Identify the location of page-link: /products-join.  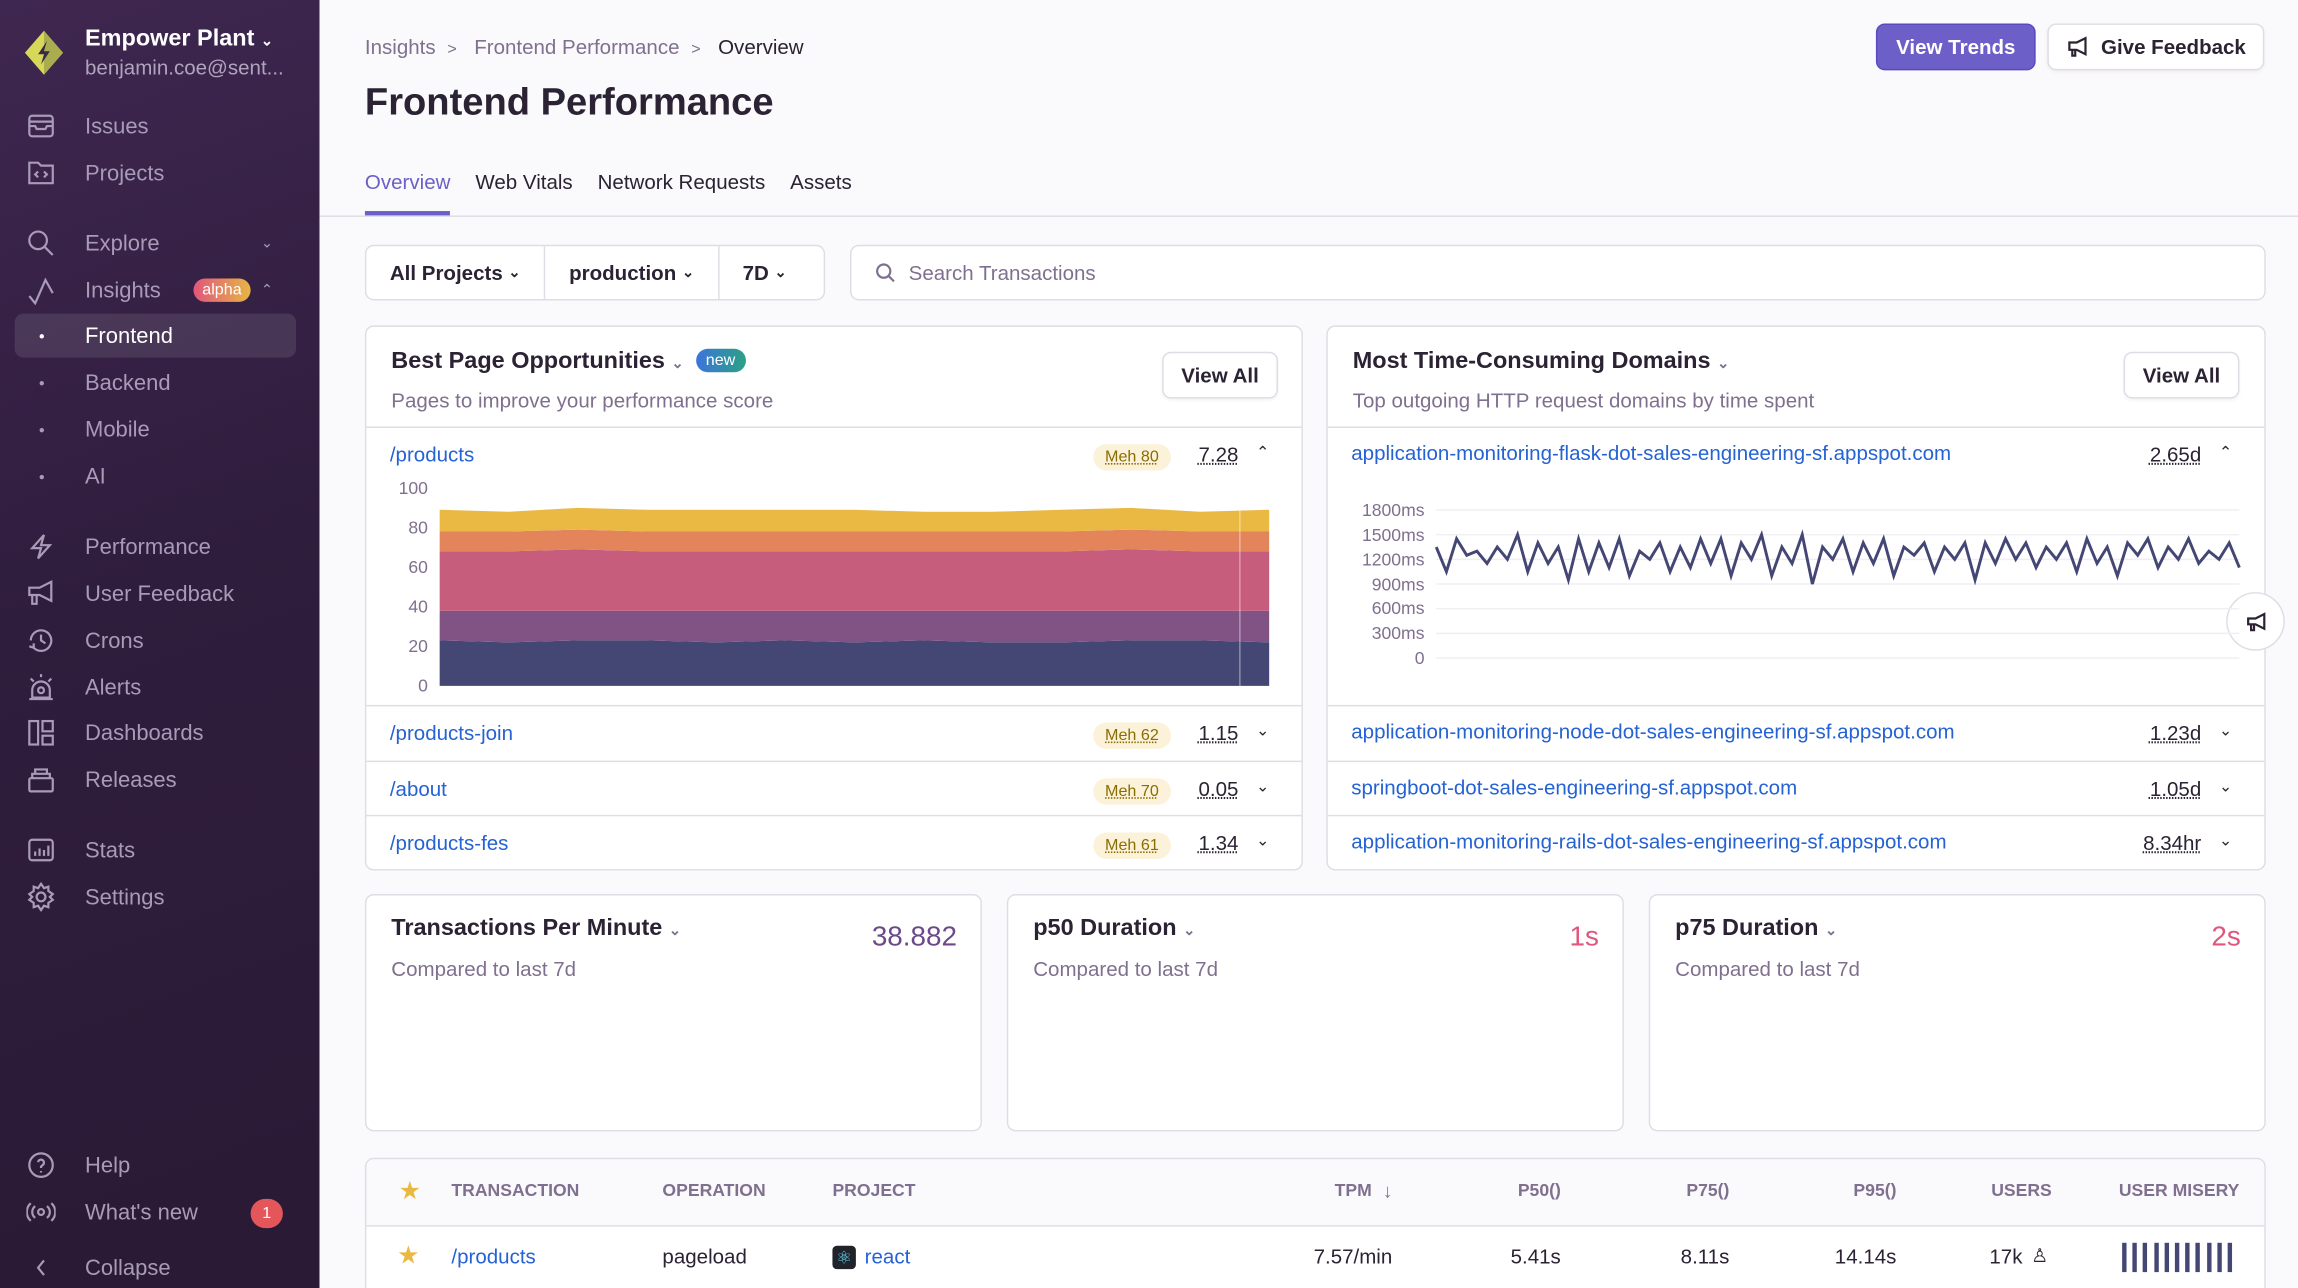
(451, 733).